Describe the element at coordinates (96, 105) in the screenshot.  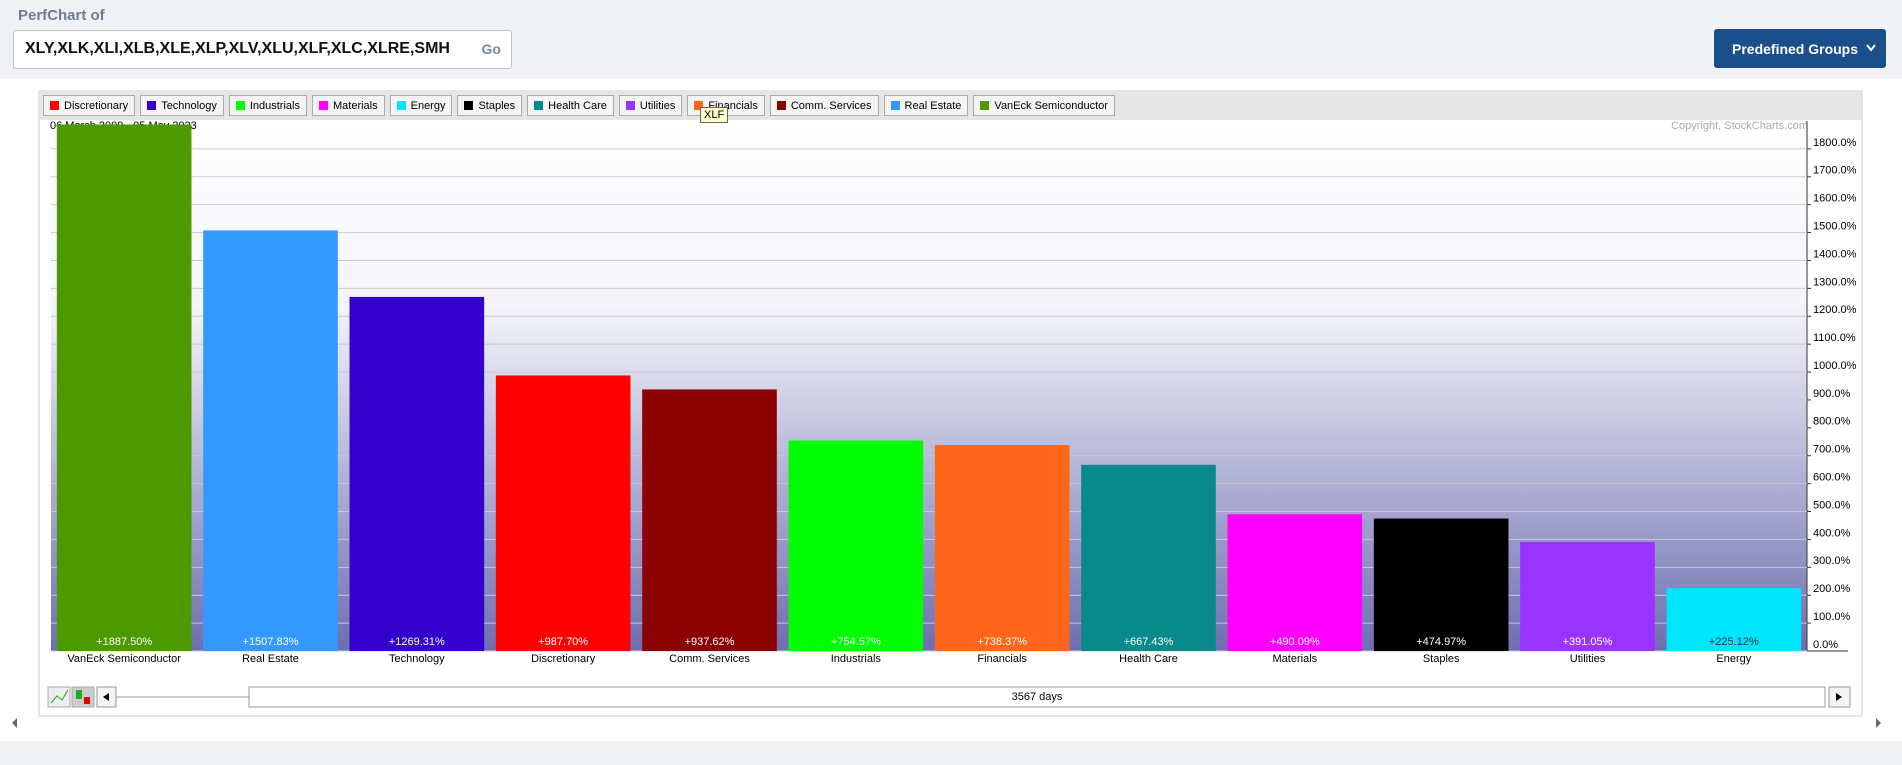
I see `legend-label: Discretionary` at that location.